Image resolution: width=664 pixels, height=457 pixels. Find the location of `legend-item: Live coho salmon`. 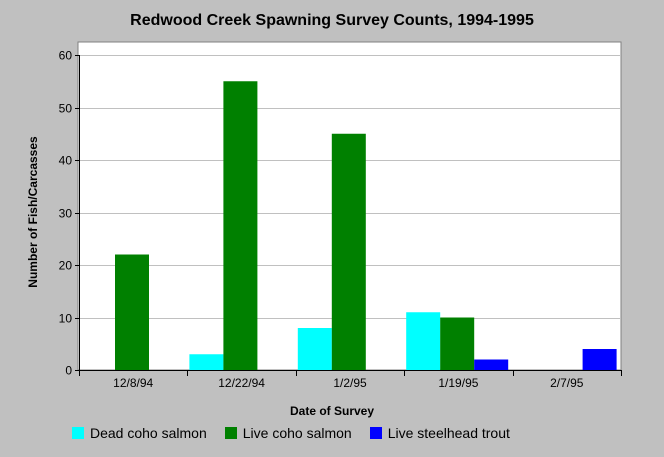

legend-item: Live coho salmon is located at coordinates (288, 433).